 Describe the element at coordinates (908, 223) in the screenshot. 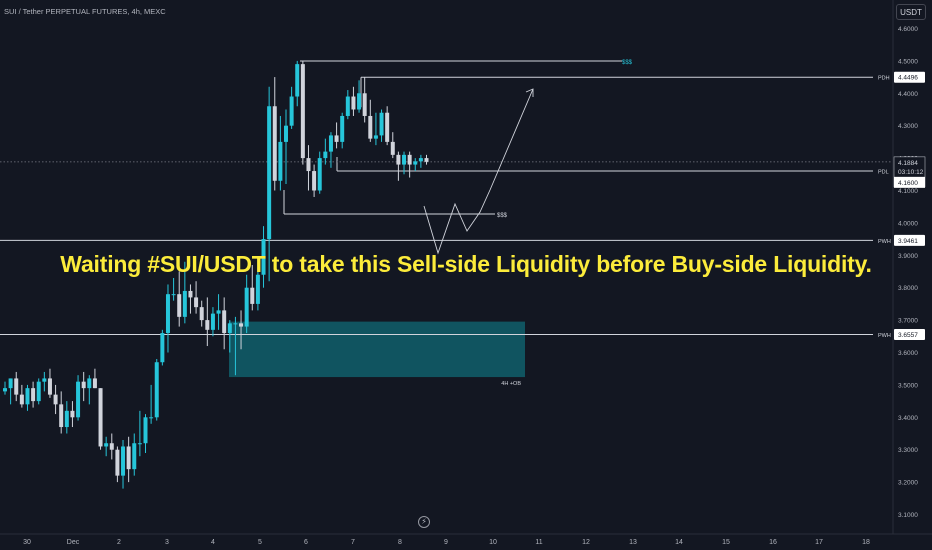

I see `price-tick-label: 4.0000` at that location.